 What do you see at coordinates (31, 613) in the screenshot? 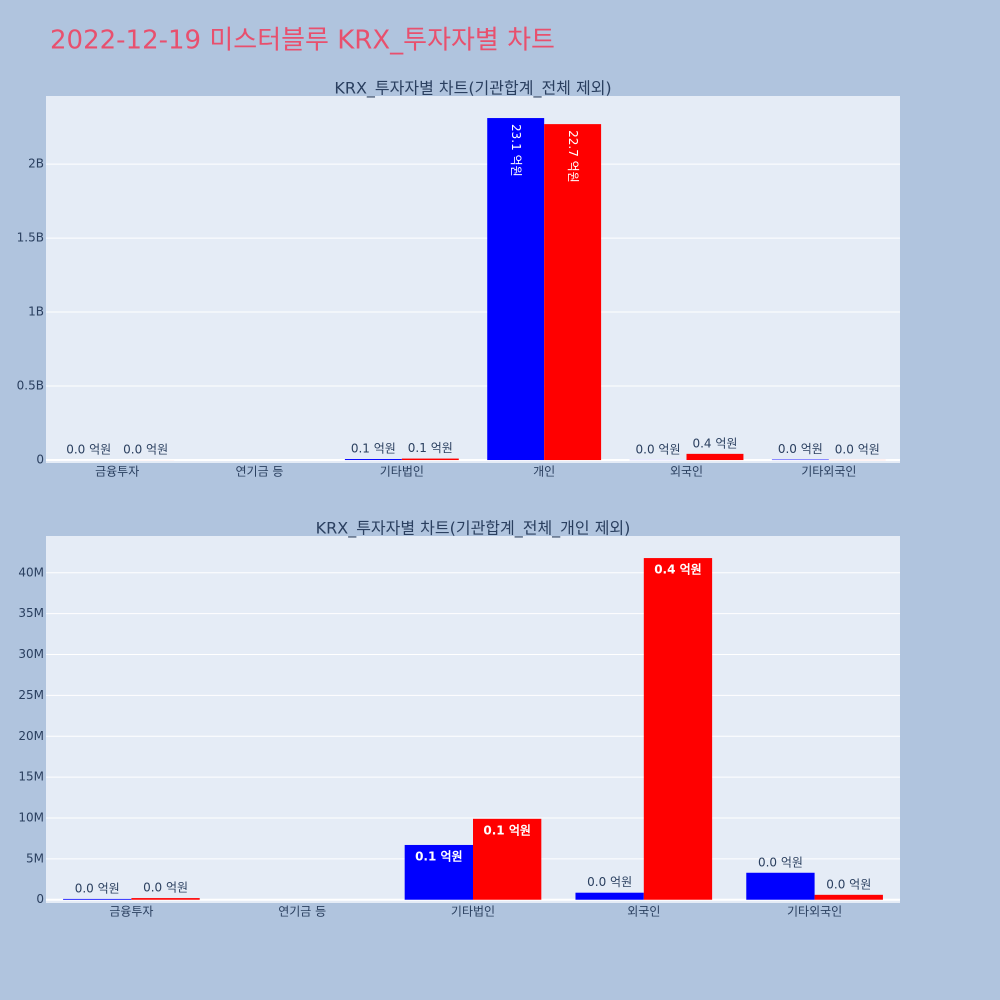
I see `y-tick-label: 35M` at bounding box center [31, 613].